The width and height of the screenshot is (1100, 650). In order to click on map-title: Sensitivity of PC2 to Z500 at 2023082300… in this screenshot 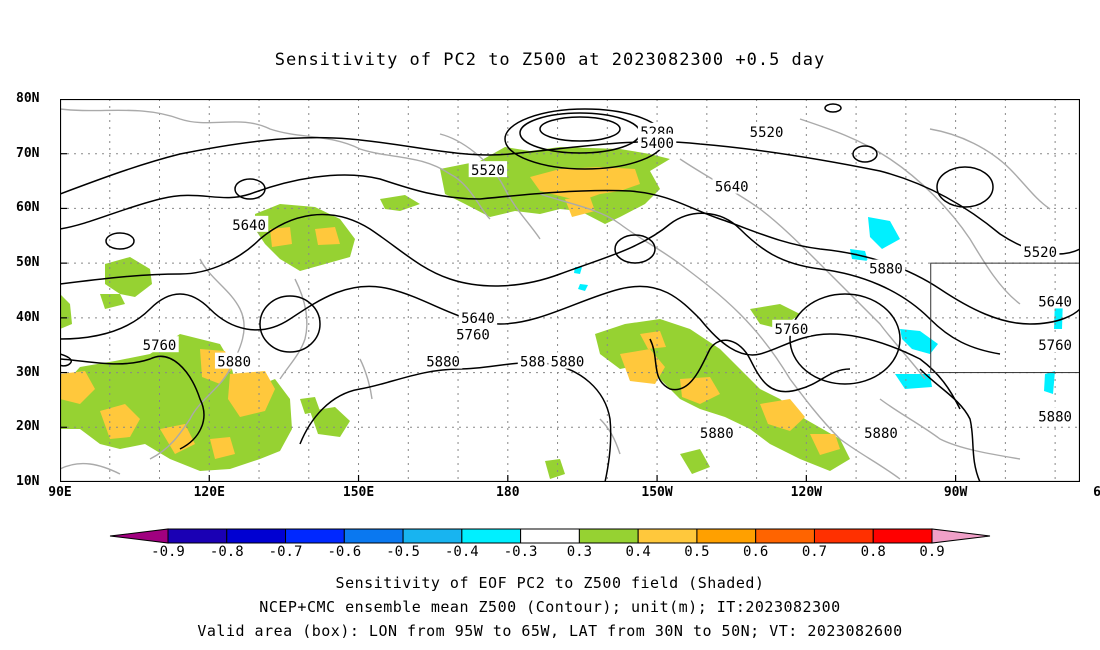, I will do `click(550, 60)`.